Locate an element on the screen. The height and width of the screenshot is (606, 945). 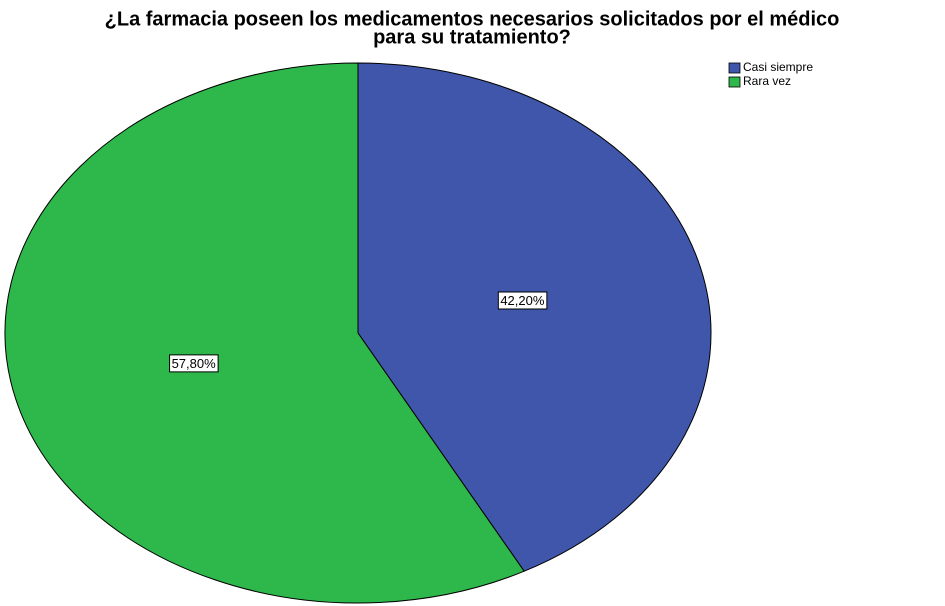
chart-title: para su tratamiento? is located at coordinates (472, 37).